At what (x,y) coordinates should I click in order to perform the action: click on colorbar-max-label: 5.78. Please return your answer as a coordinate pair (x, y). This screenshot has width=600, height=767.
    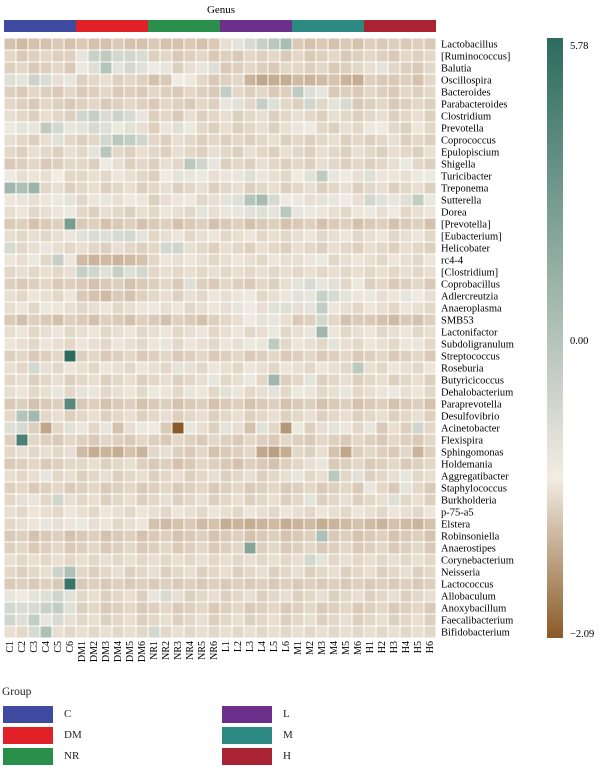
    Looking at the image, I should click on (579, 46).